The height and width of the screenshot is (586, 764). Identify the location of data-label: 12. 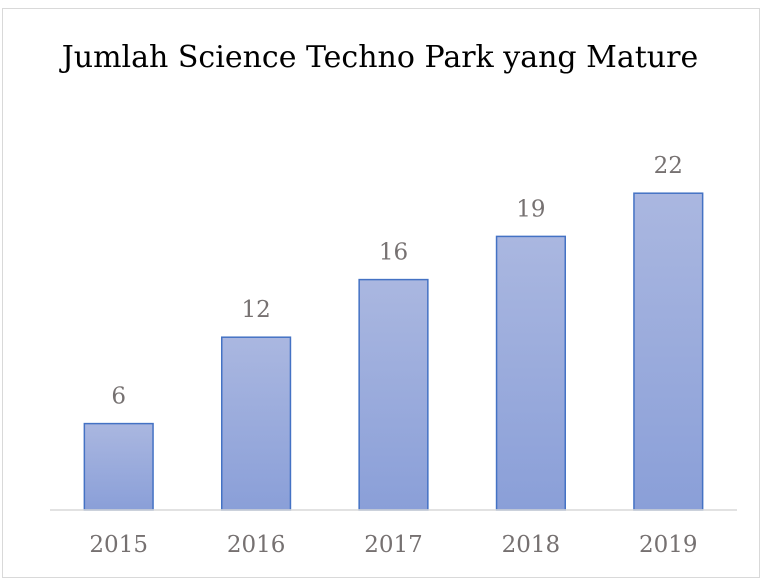
(255, 310).